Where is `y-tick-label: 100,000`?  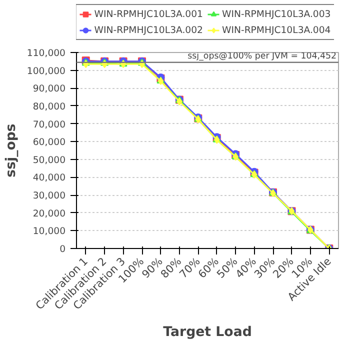
y-tick-label: 100,000 is located at coordinates (46, 71).